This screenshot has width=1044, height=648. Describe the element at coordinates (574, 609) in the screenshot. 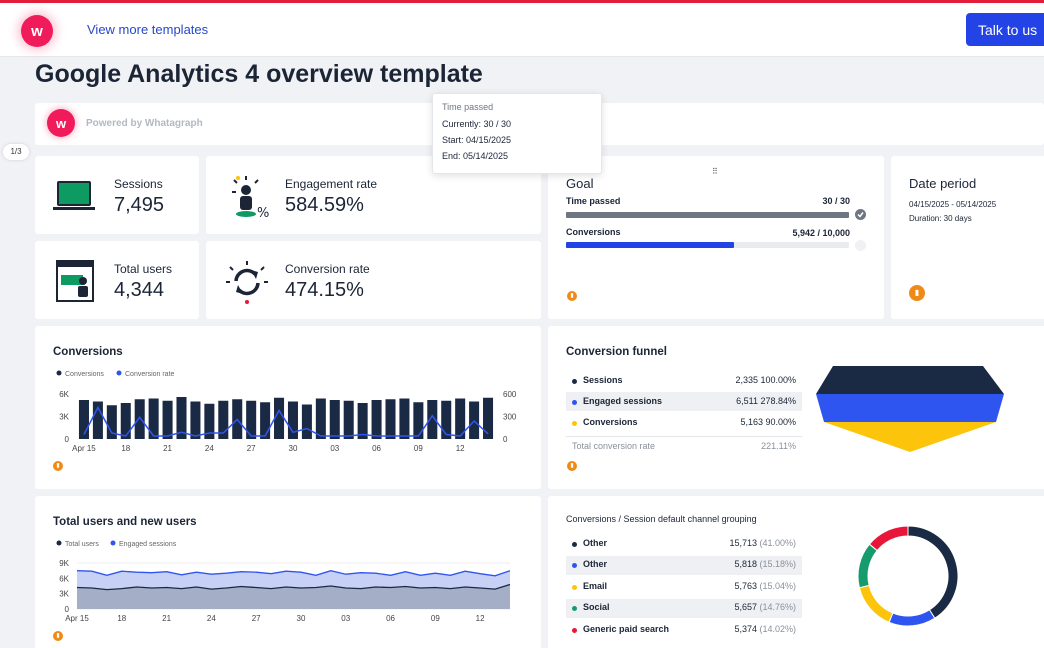

I see `legend-dot` at that location.